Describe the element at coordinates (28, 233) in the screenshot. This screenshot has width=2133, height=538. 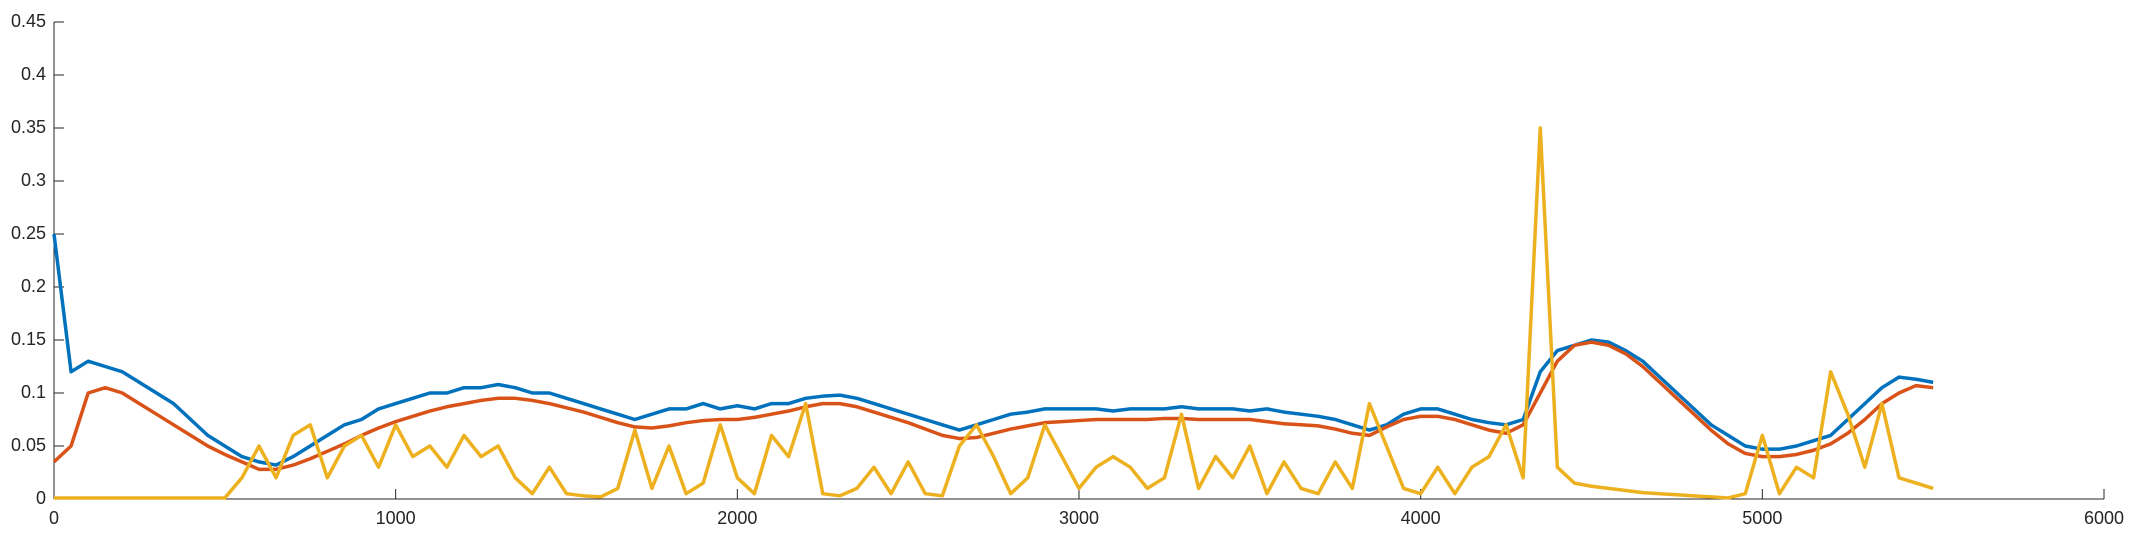
I see `y-tick-label: 0.25` at that location.